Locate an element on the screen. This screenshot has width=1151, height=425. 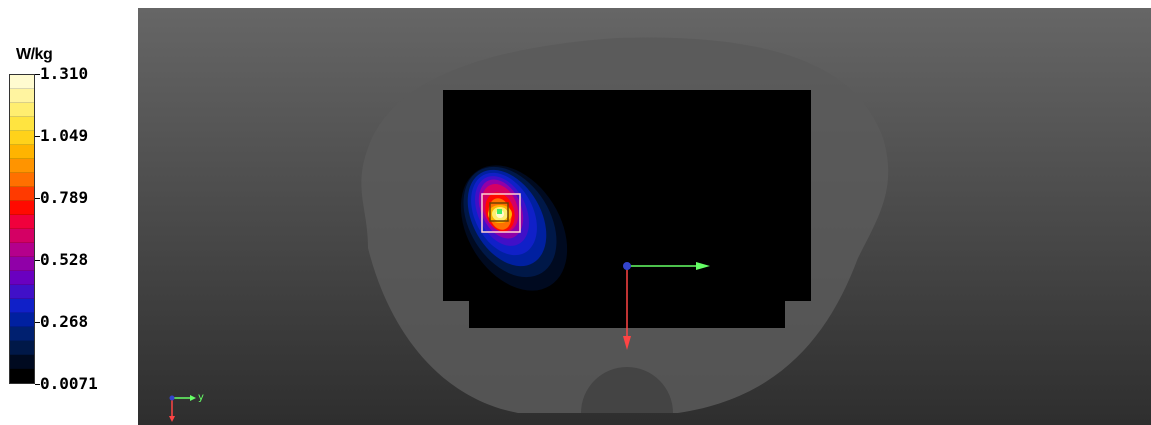
averaging-cube-outer is located at coordinates (501, 213).